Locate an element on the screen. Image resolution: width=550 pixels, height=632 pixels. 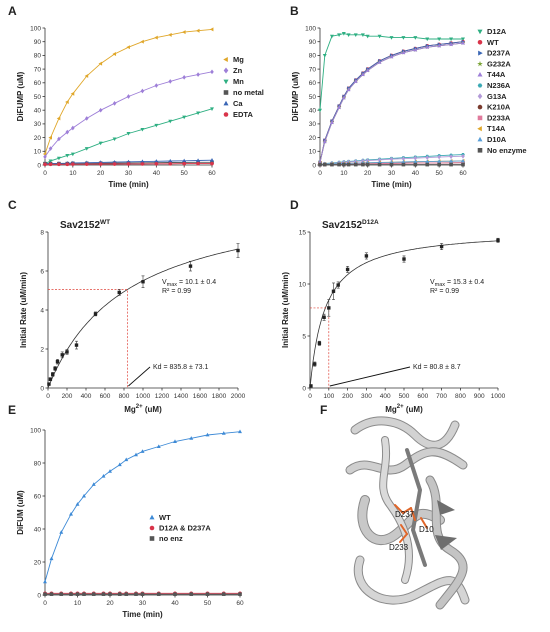
legend-label: D233A is located at coordinates (499, 117).